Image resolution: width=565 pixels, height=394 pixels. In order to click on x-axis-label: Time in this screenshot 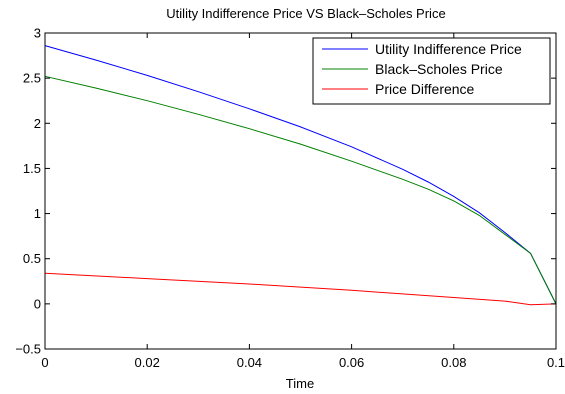, I will do `click(300, 383)`.